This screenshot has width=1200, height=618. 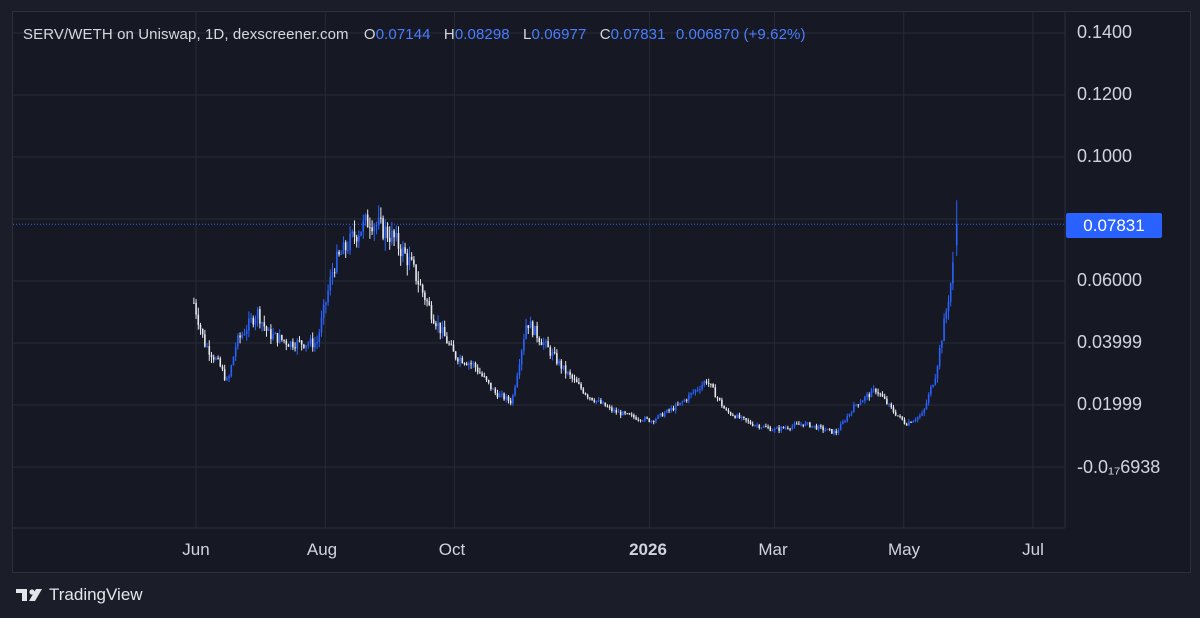 What do you see at coordinates (1105, 94) in the screenshot?
I see `y-tick-label: 0.1200` at bounding box center [1105, 94].